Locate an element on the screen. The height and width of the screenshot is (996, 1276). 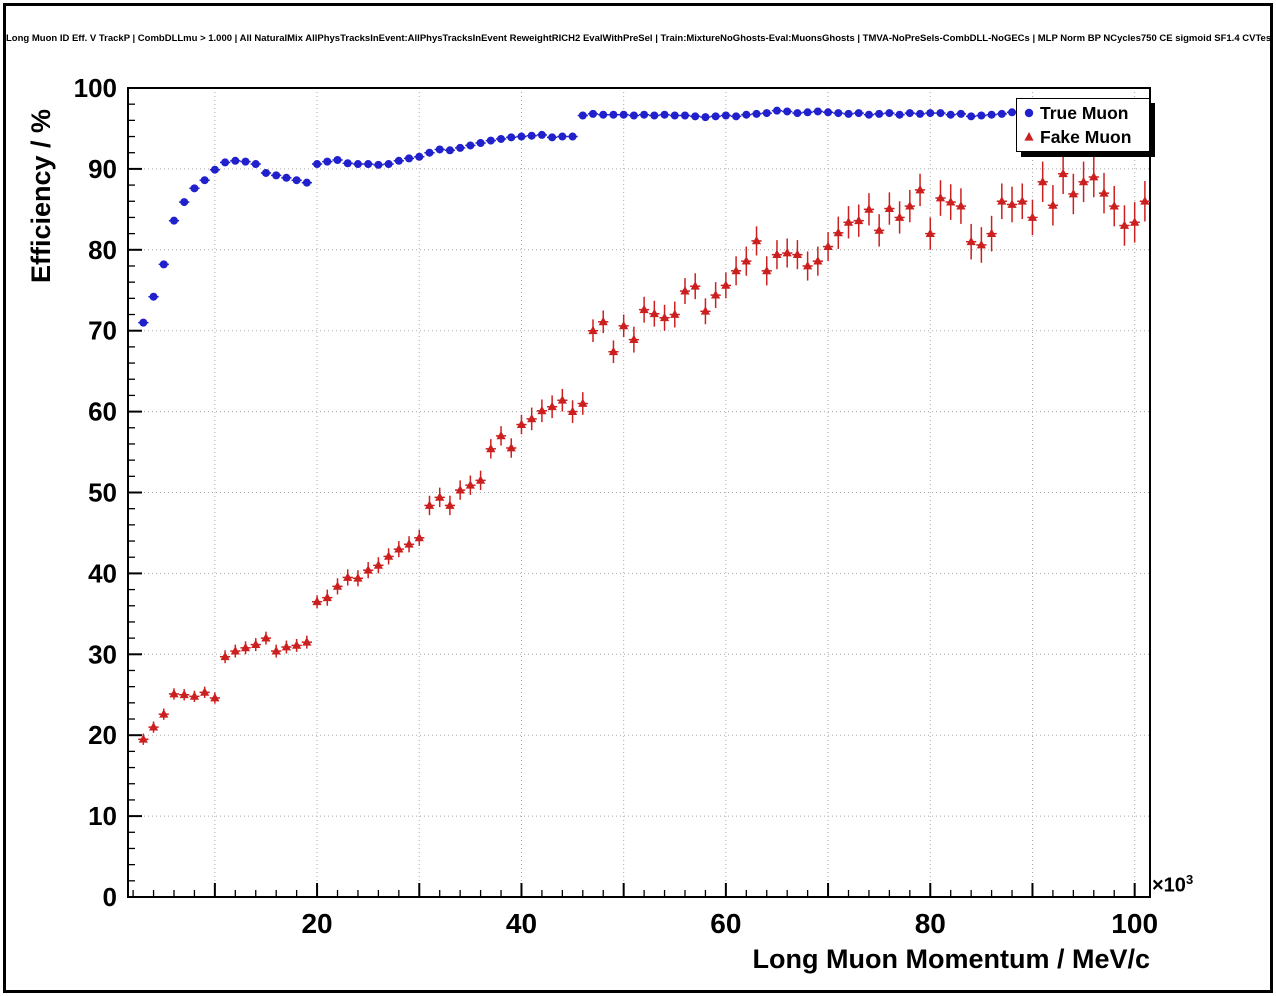
svg-text: 70 is located at coordinates (102, 331).